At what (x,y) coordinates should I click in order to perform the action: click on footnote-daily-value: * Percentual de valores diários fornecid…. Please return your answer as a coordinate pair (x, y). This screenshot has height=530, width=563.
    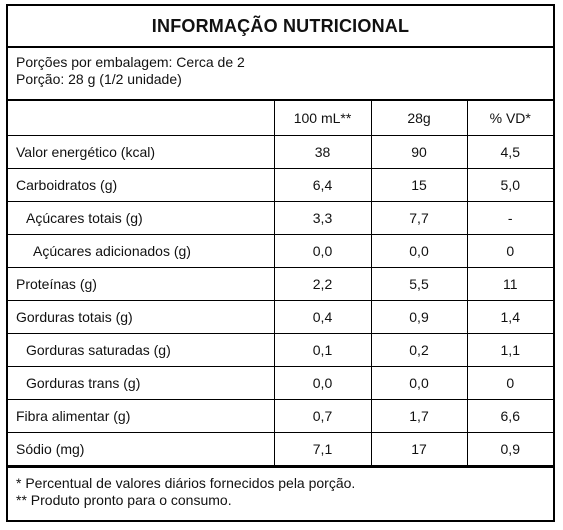
    Looking at the image, I should click on (186, 482).